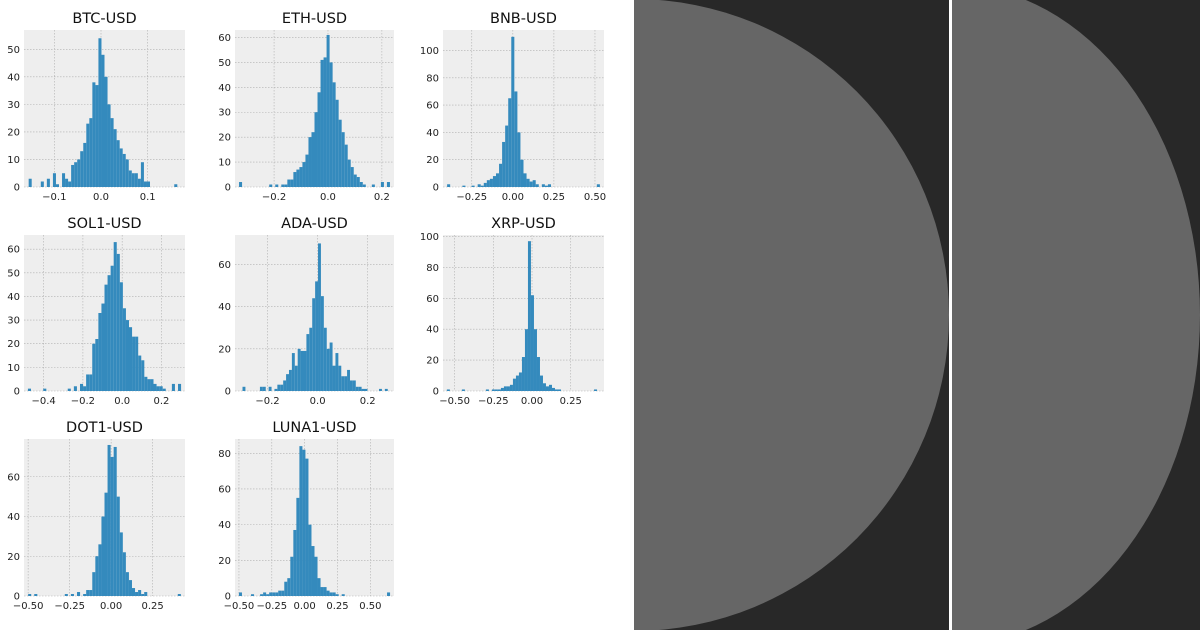 The height and width of the screenshot is (630, 1200). What do you see at coordinates (13, 368) in the screenshot?
I see `y-tick-label: 10` at bounding box center [13, 368].